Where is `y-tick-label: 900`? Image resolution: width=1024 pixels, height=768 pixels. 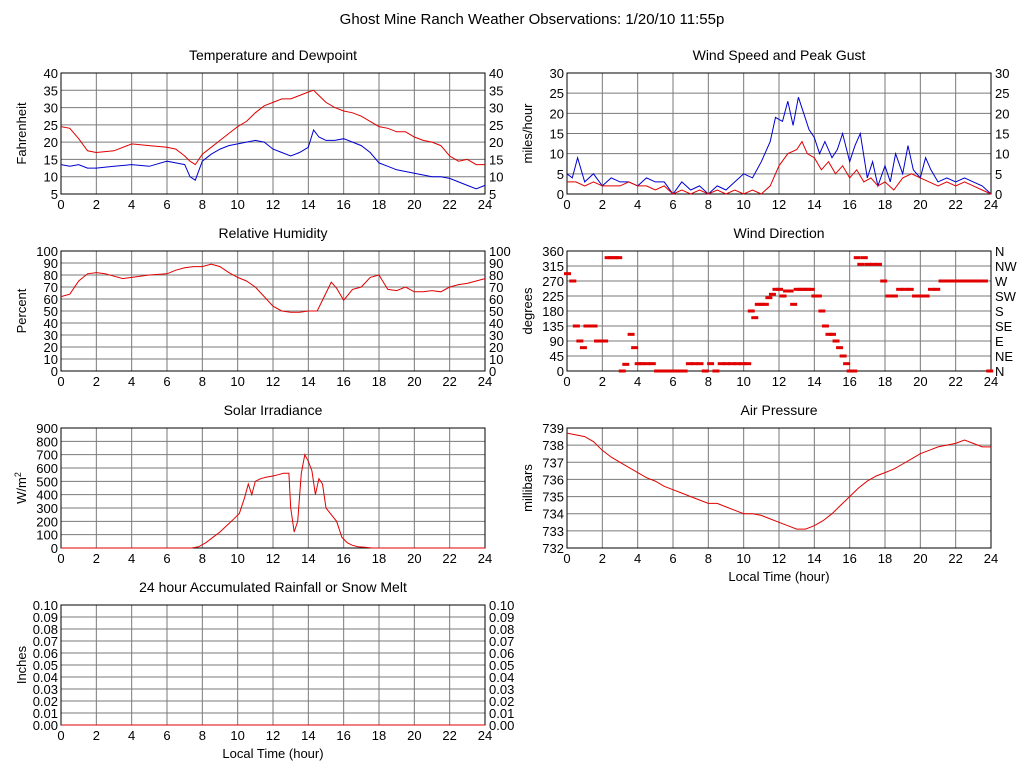 y-tick-label: 900 is located at coordinates (47, 428).